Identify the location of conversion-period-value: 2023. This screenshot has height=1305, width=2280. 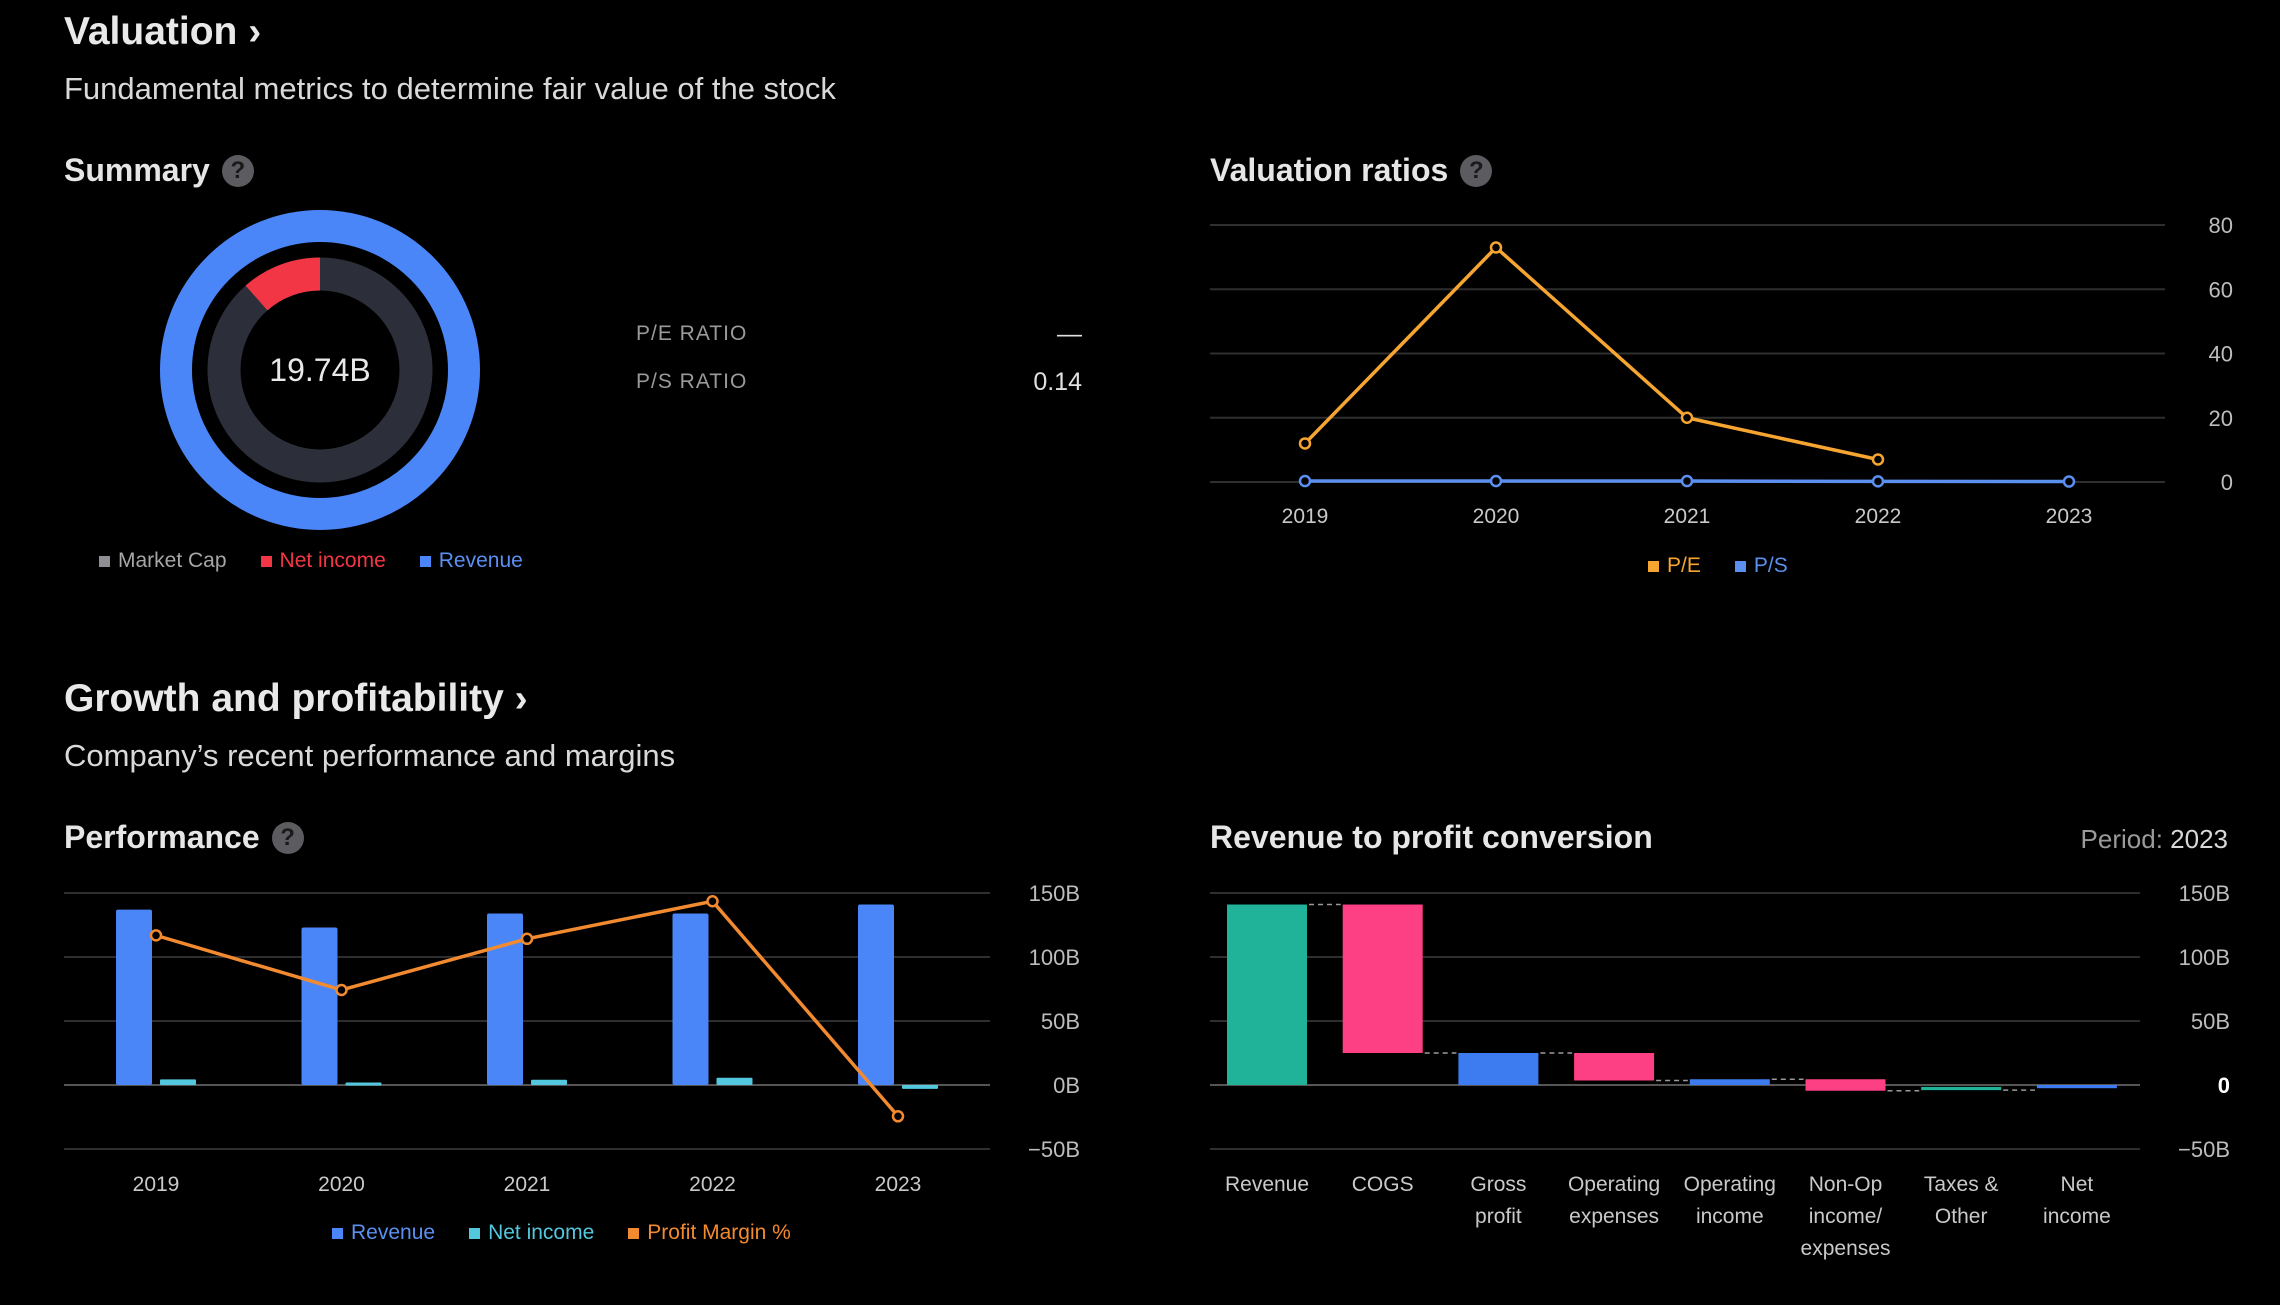
(2199, 839).